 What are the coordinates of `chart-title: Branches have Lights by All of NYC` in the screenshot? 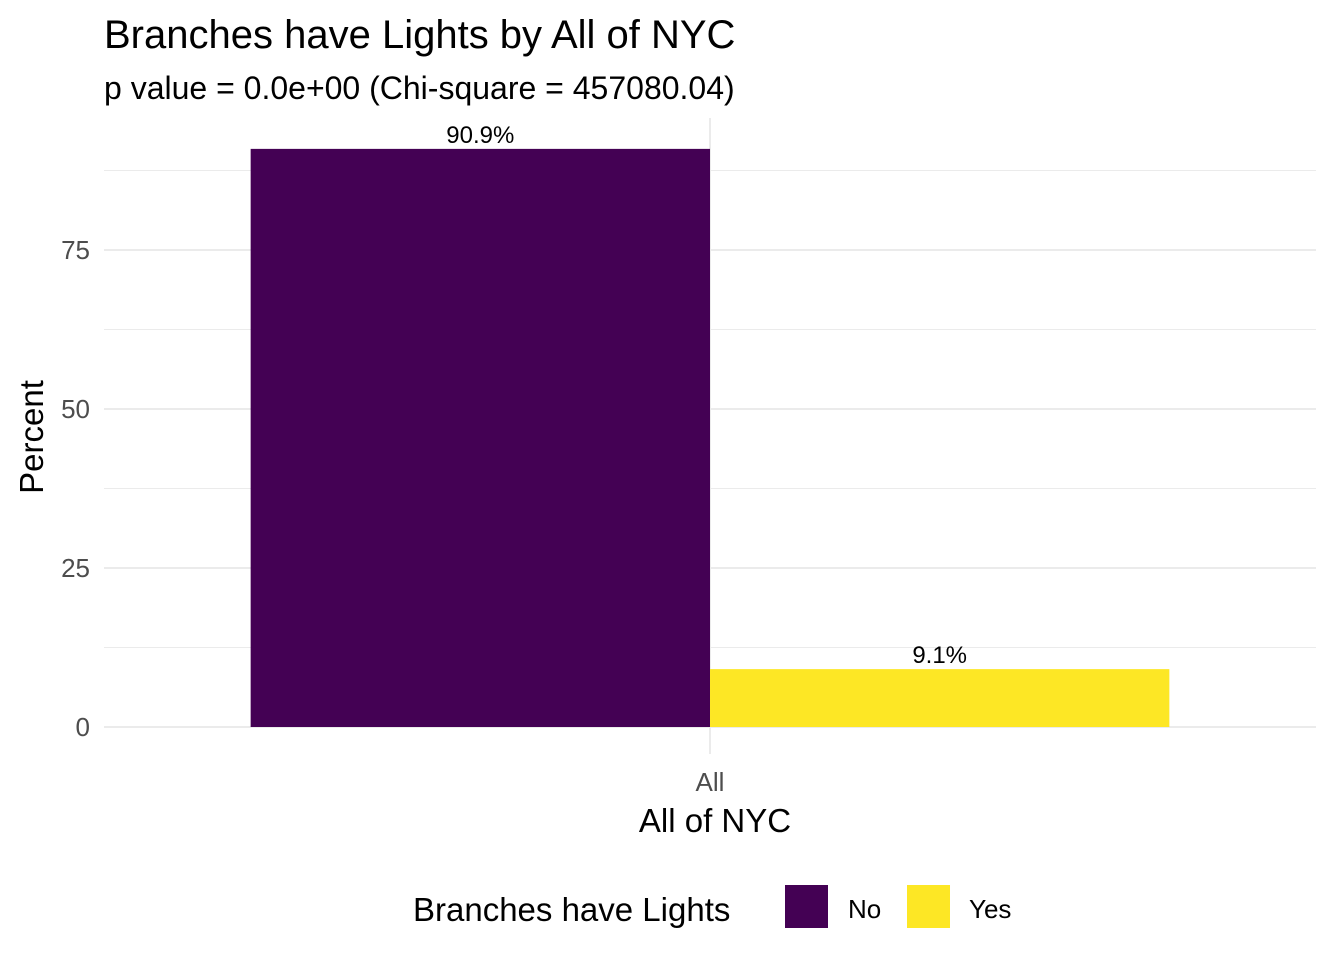 It's located at (419, 35).